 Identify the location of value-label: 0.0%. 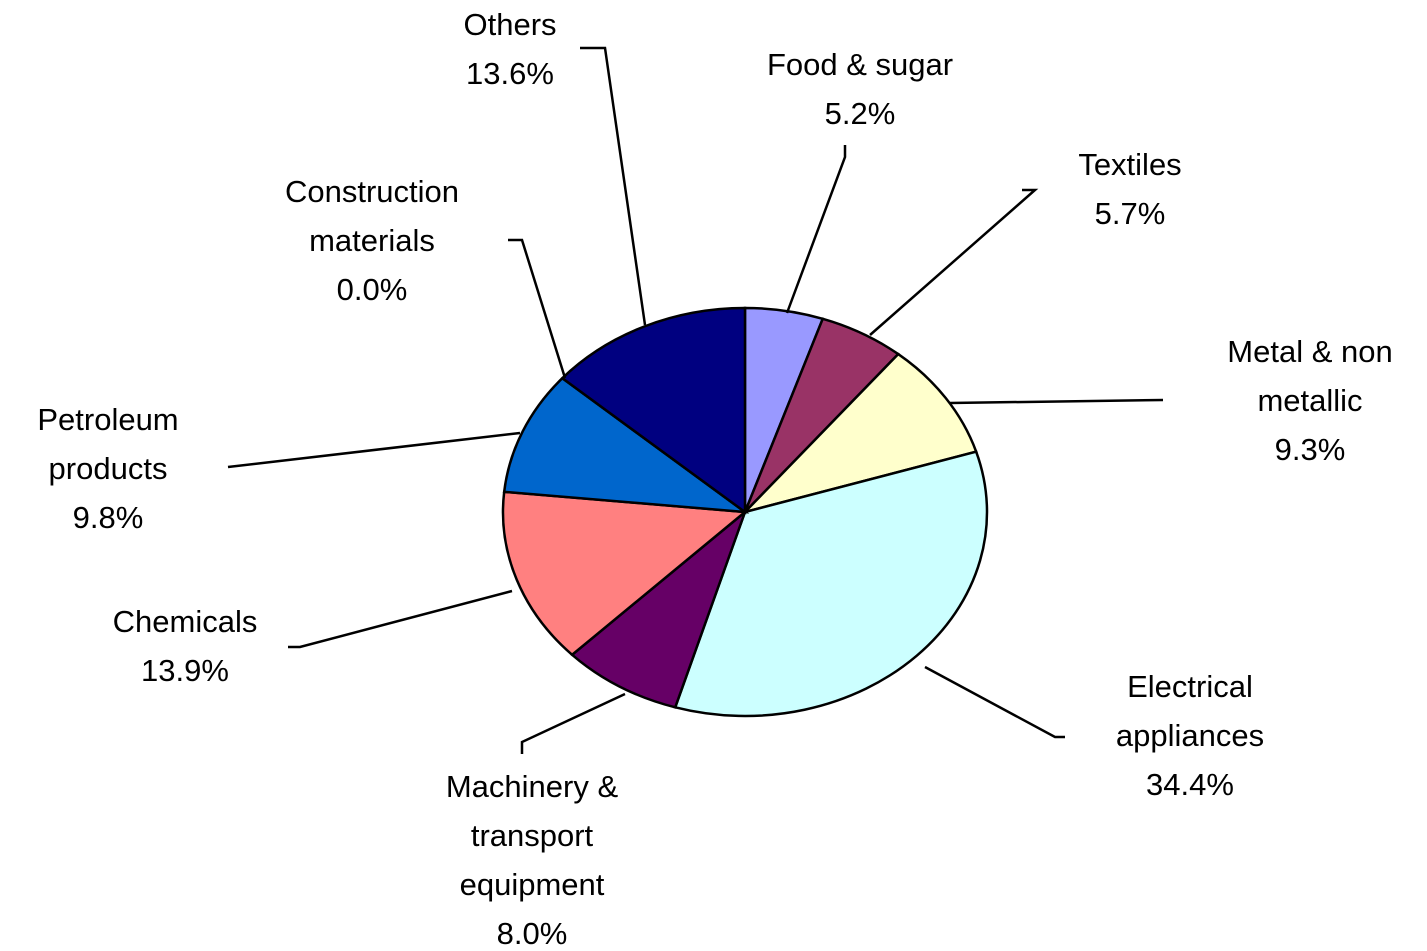
(372, 289).